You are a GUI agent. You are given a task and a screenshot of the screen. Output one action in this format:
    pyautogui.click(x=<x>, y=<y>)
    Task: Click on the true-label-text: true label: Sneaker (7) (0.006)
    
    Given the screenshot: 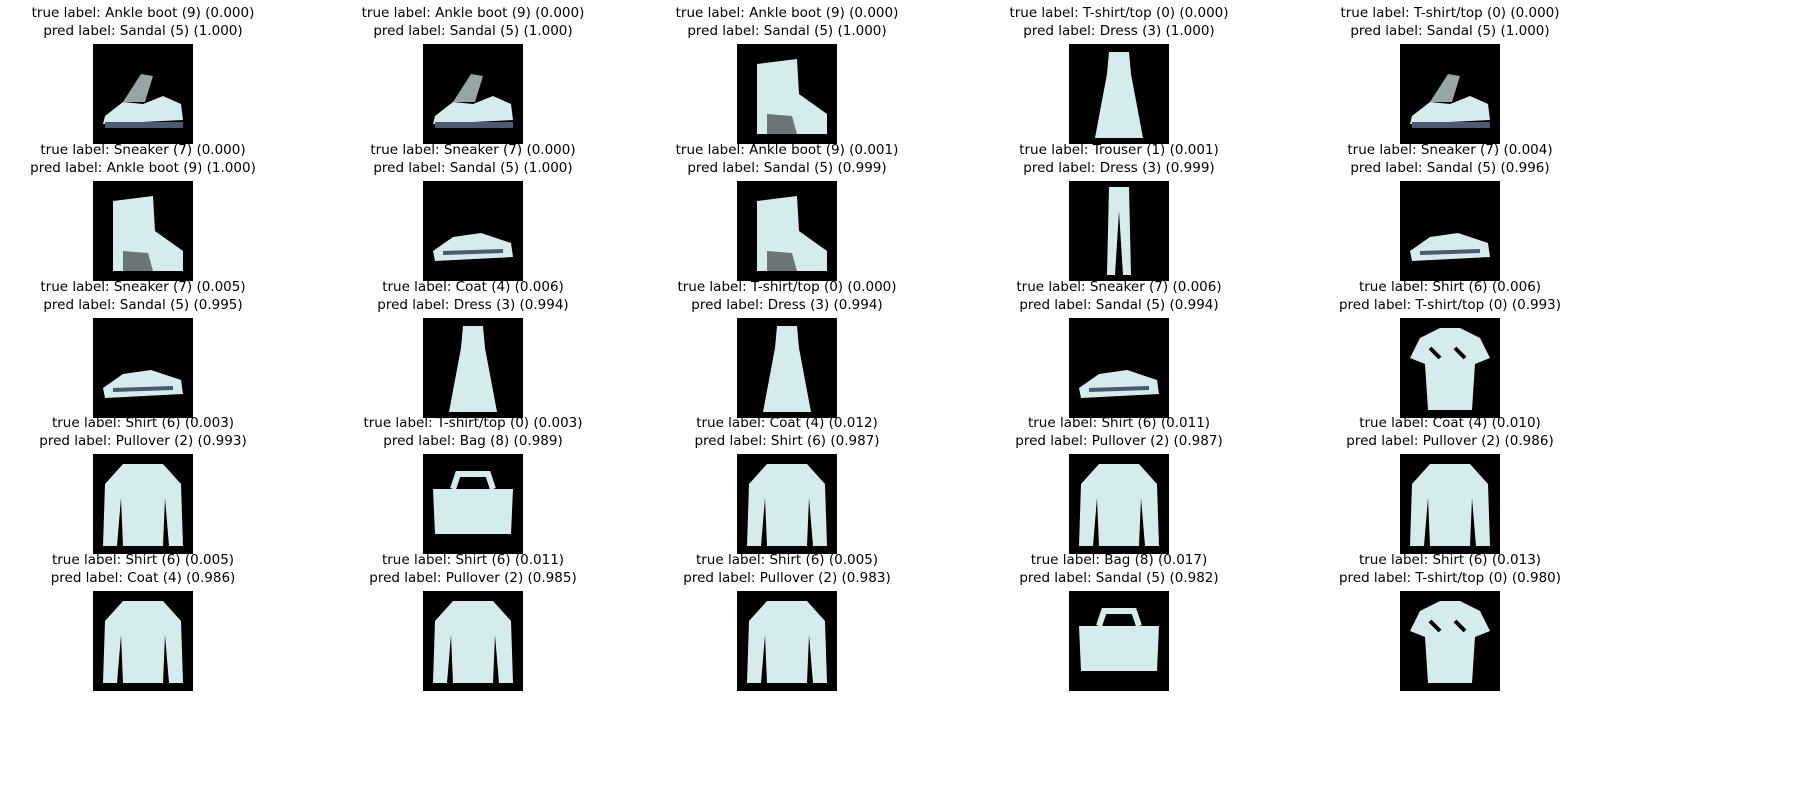 What is the action you would take?
    pyautogui.click(x=1119, y=287)
    